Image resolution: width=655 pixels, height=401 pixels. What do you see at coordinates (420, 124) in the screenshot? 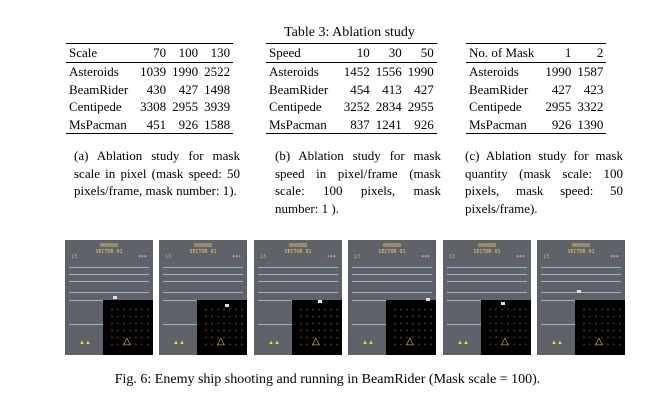
I see `cell: 926` at bounding box center [420, 124].